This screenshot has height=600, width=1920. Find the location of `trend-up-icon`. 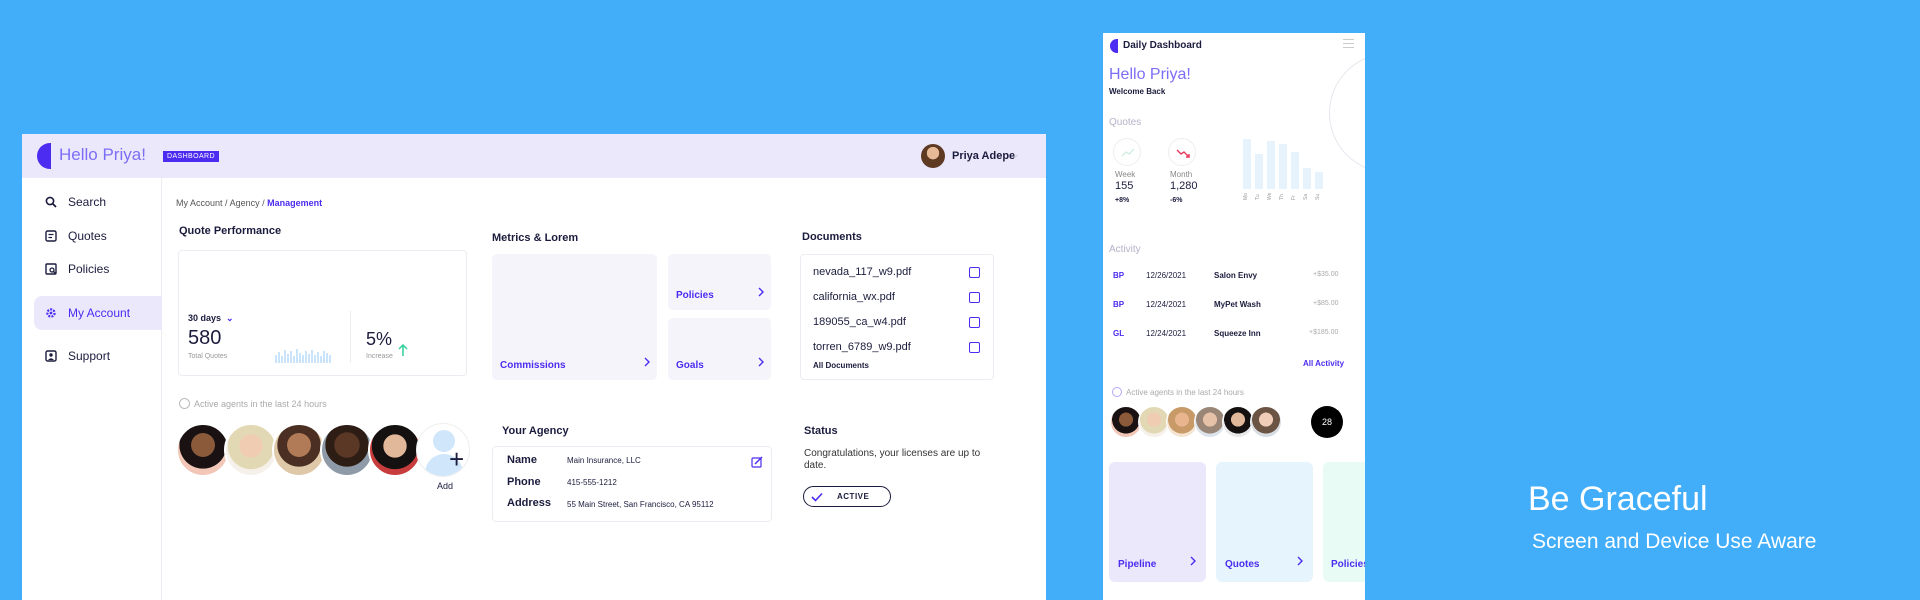

trend-up-icon is located at coordinates (1127, 152).